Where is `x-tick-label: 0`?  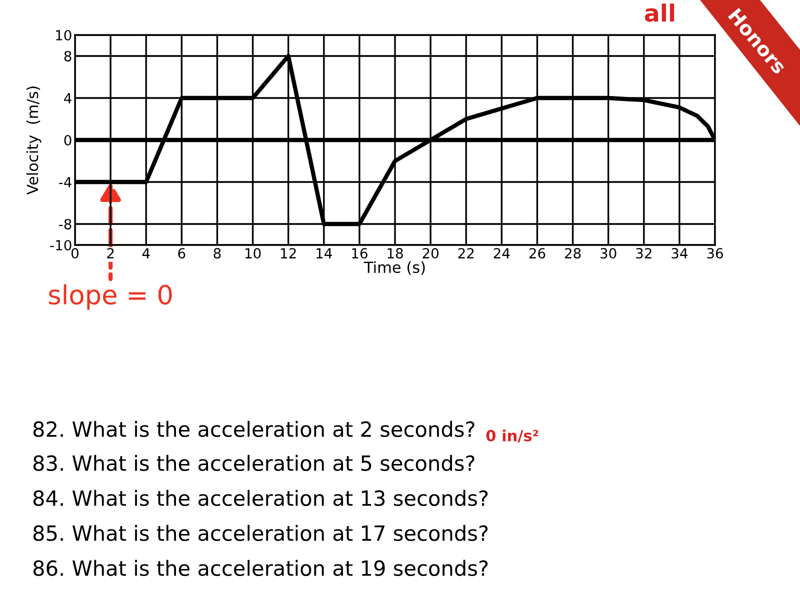 x-tick-label: 0 is located at coordinates (74, 253).